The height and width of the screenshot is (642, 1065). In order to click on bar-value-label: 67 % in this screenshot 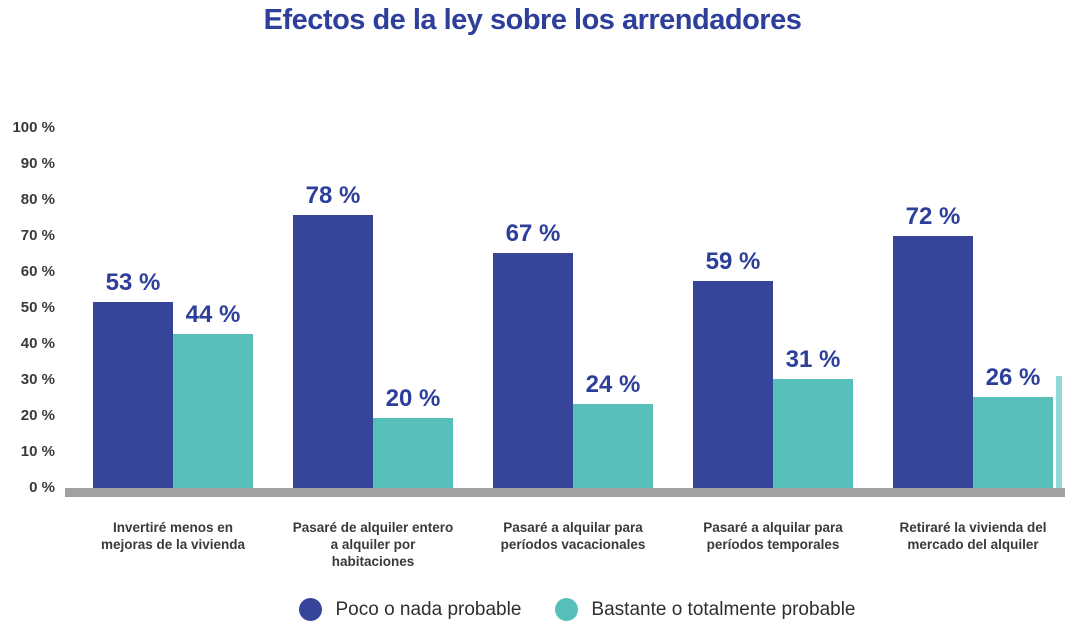, I will do `click(533, 233)`.